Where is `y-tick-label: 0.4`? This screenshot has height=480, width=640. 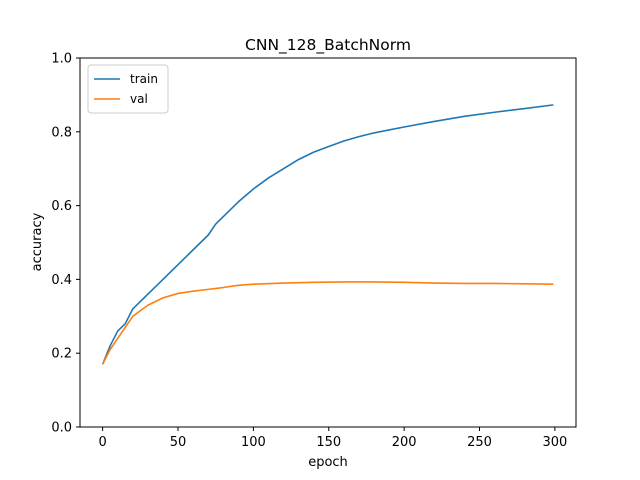 y-tick-label: 0.4 is located at coordinates (61, 280).